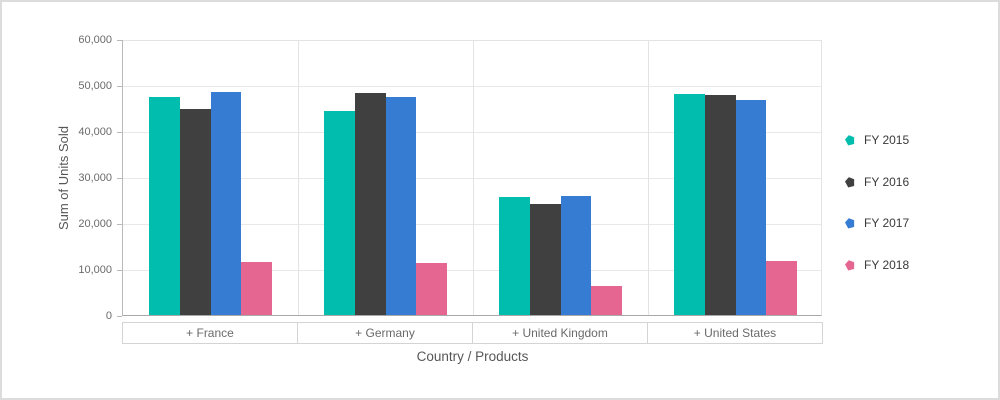  I want to click on legend-item-fy-2018: FY 2018, so click(877, 265).